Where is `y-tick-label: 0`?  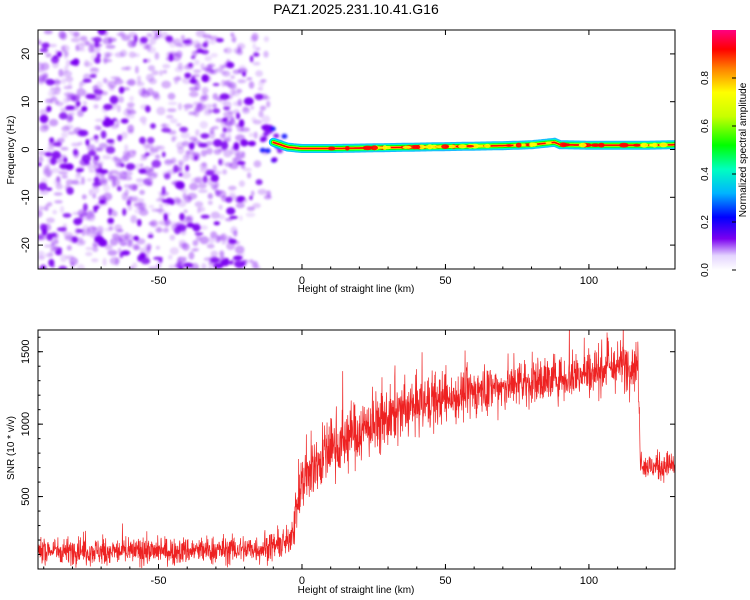
y-tick-label: 0 is located at coordinates (26, 149).